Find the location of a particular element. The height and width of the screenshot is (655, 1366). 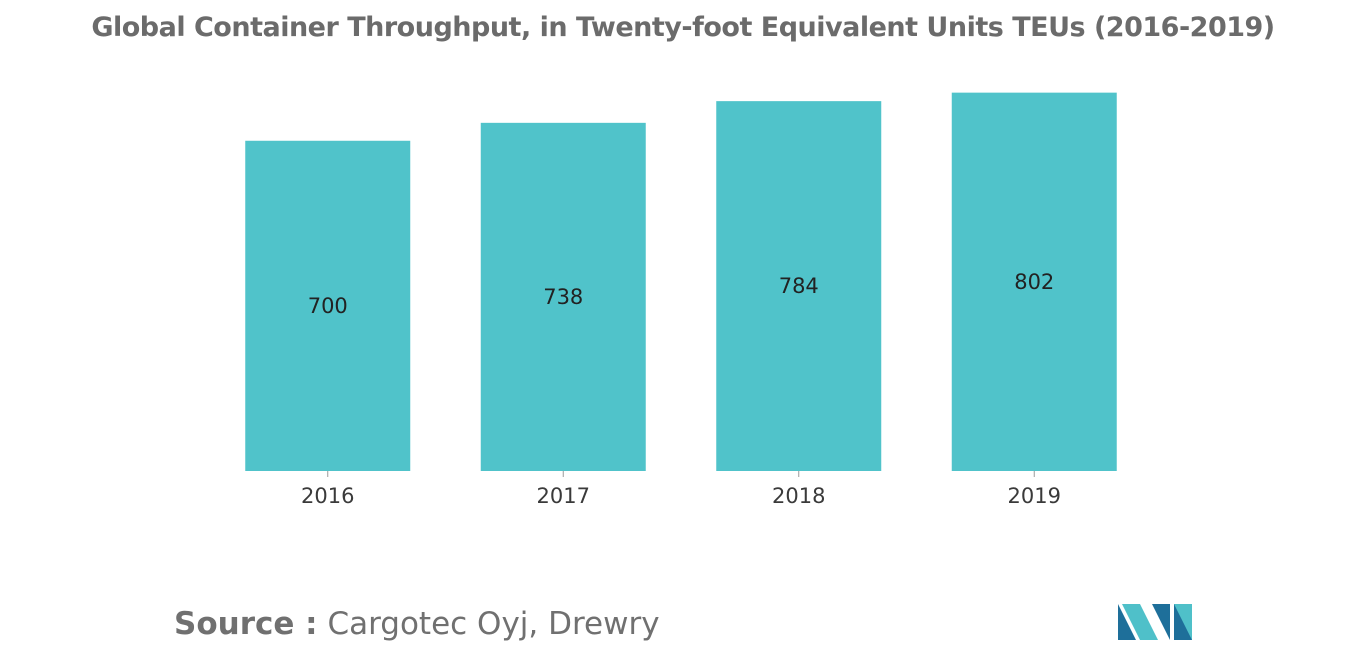

value-label-2017: 738 is located at coordinates (563, 297).